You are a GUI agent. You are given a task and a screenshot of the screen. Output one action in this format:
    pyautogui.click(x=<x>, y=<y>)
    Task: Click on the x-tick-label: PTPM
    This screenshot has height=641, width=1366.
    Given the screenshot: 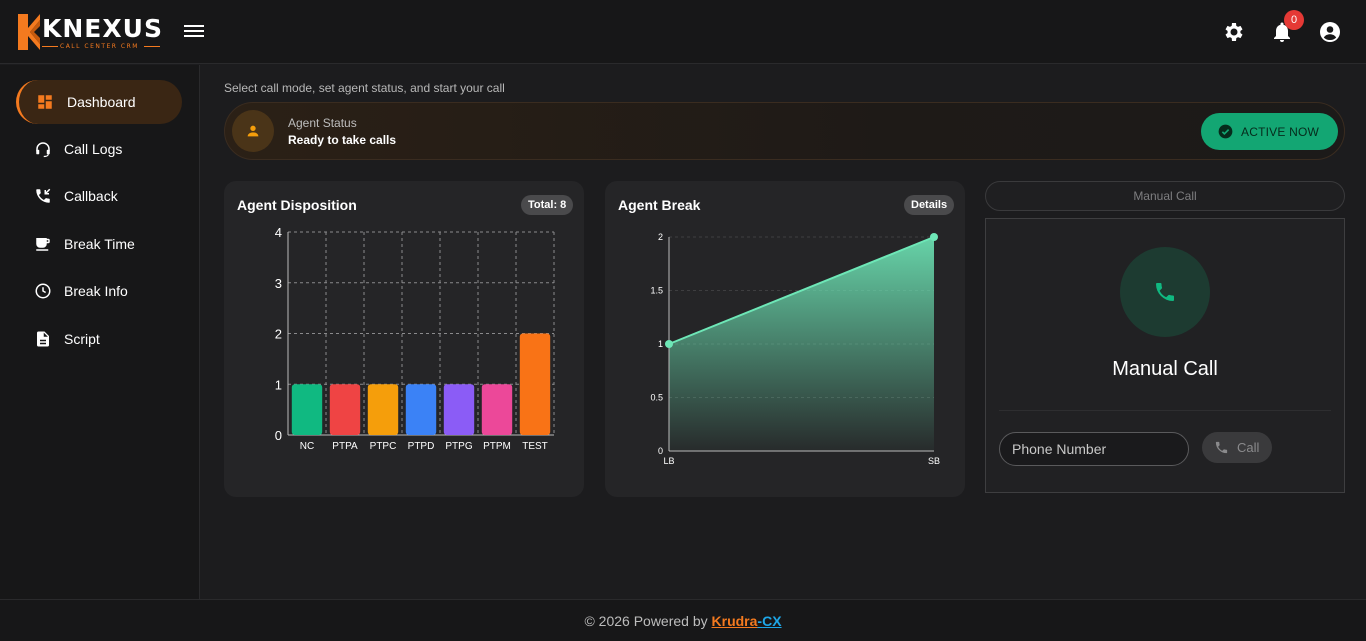 What is the action you would take?
    pyautogui.click(x=497, y=446)
    